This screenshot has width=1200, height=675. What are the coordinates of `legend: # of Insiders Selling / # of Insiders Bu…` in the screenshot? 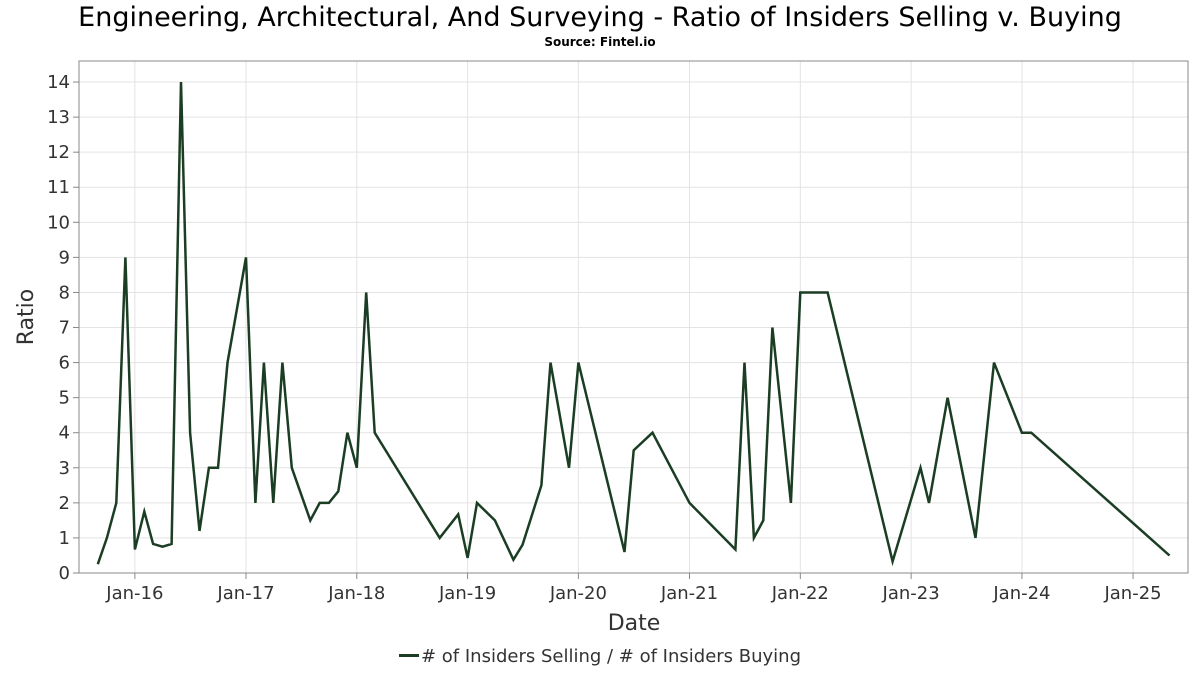 It's located at (600, 656).